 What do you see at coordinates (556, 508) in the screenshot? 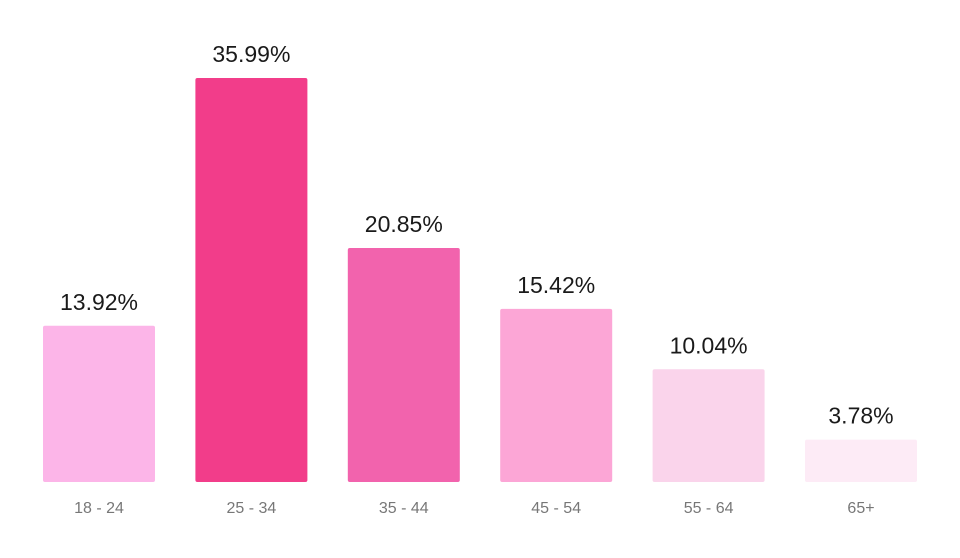
I see `x-tick-label: 45 - 54` at bounding box center [556, 508].